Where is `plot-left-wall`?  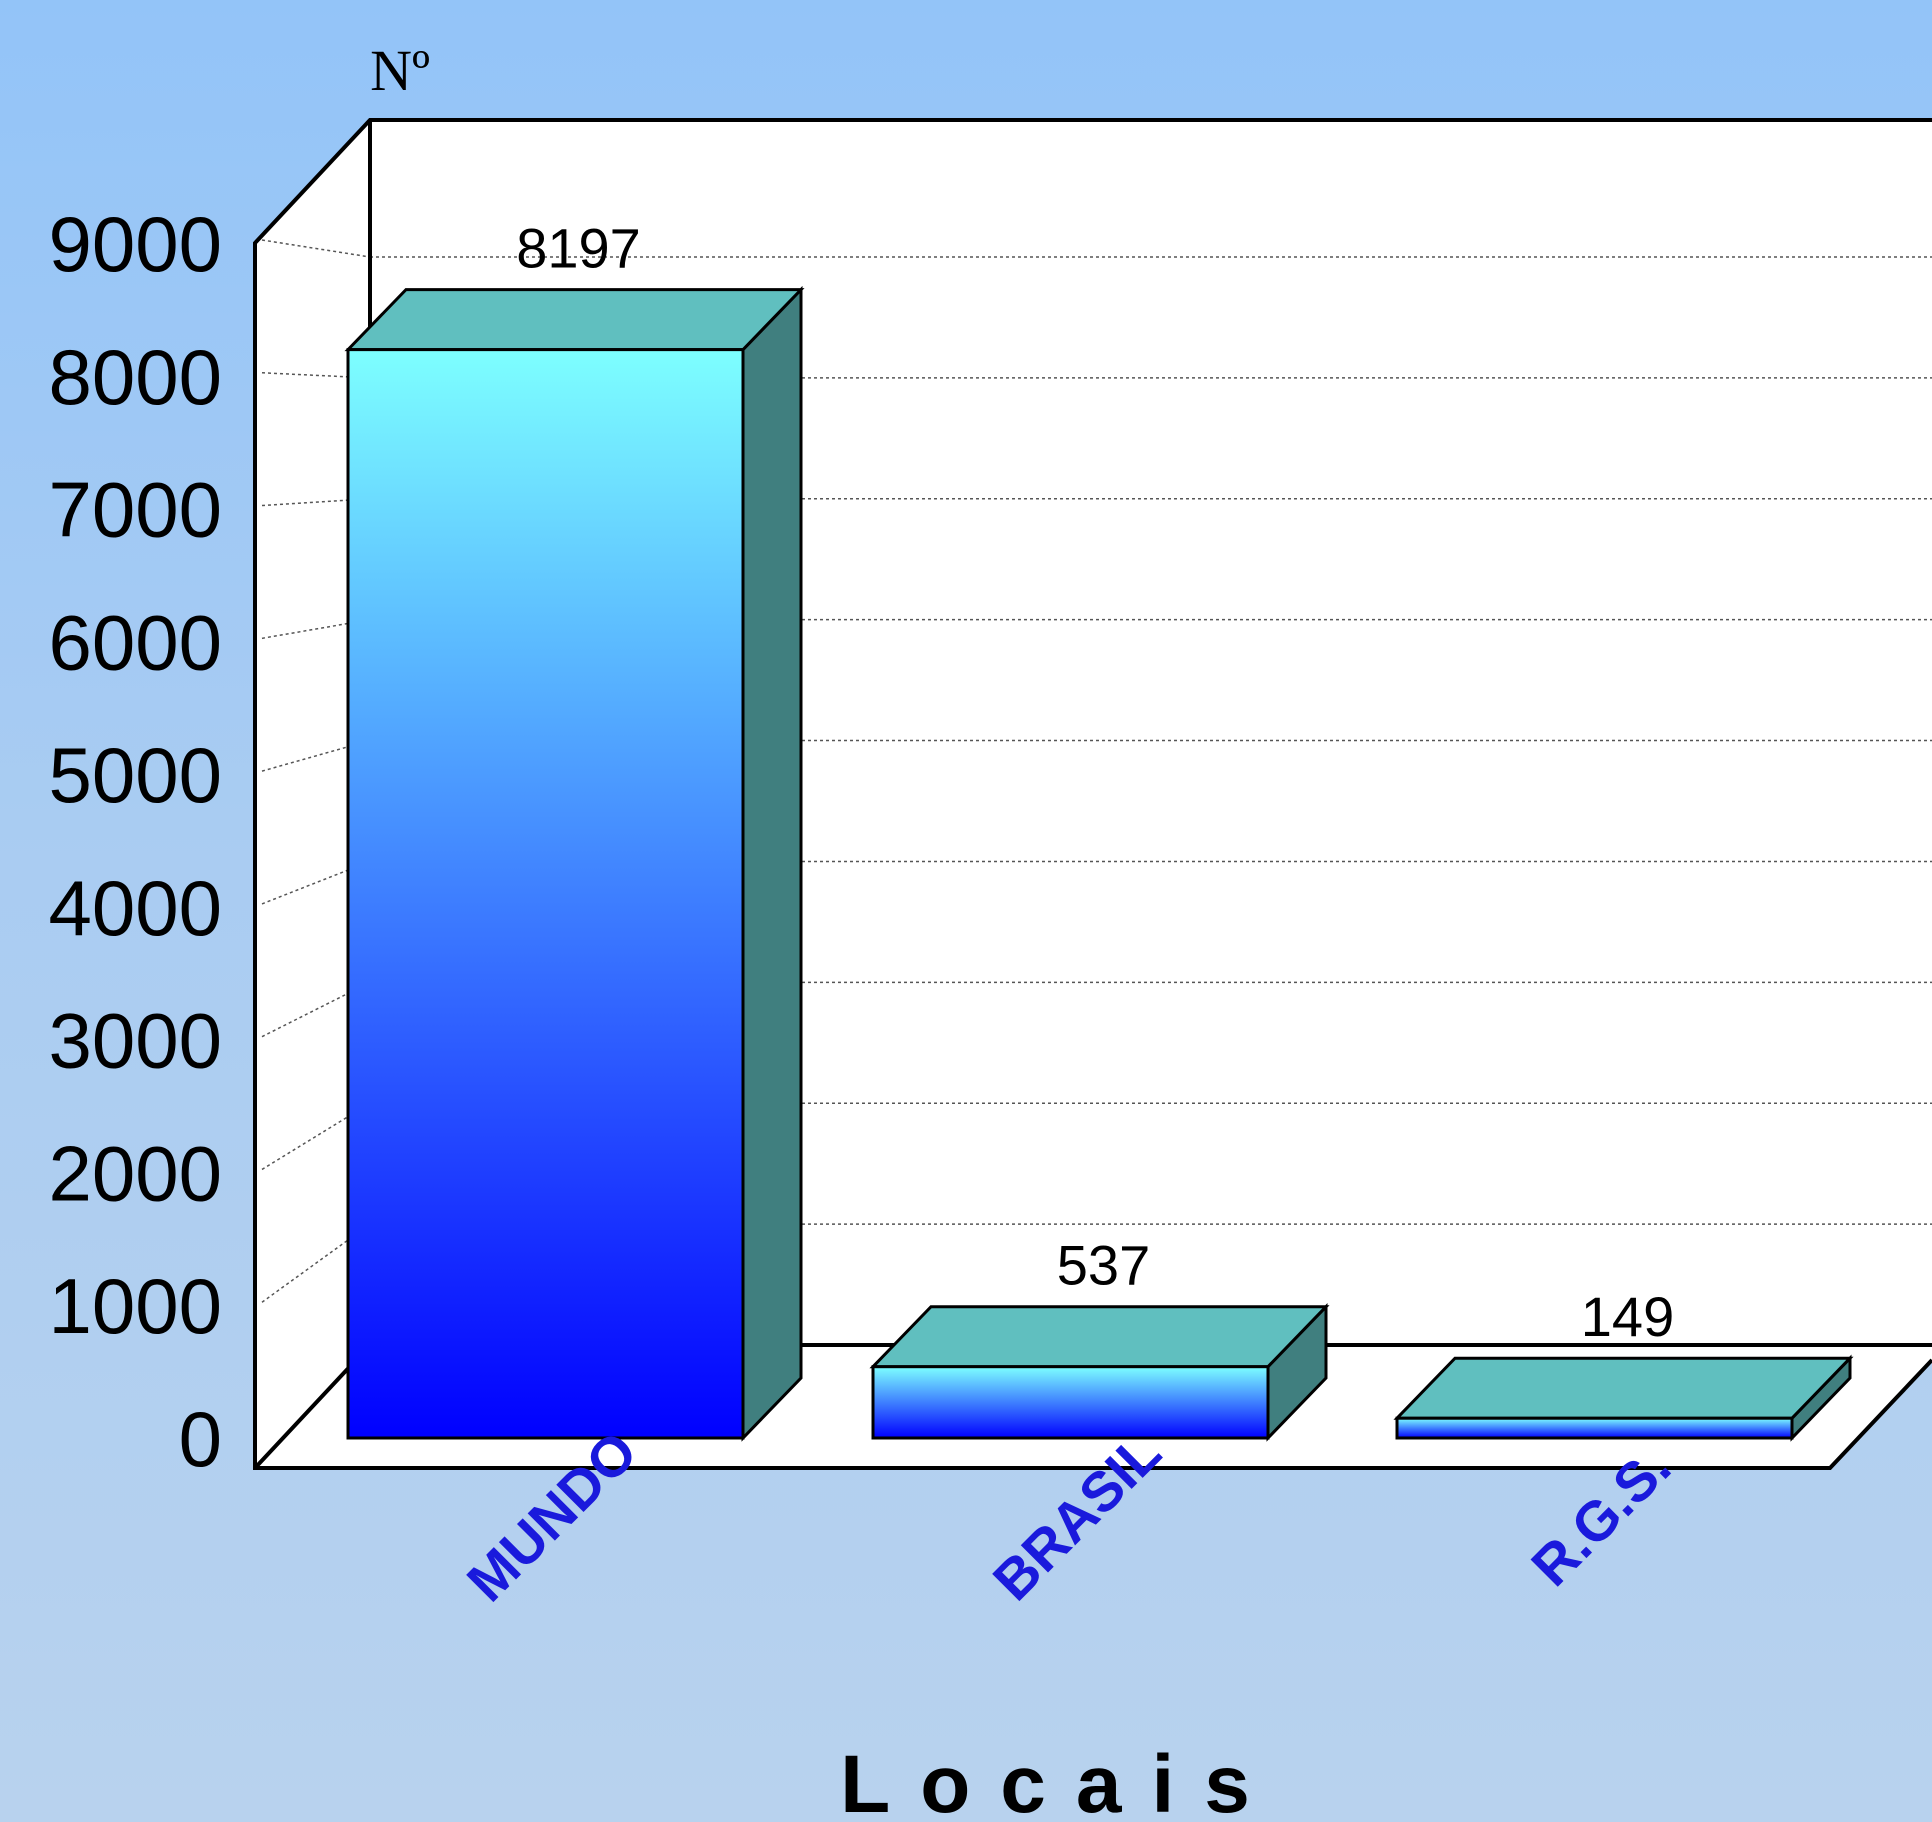 plot-left-wall is located at coordinates (312, 794).